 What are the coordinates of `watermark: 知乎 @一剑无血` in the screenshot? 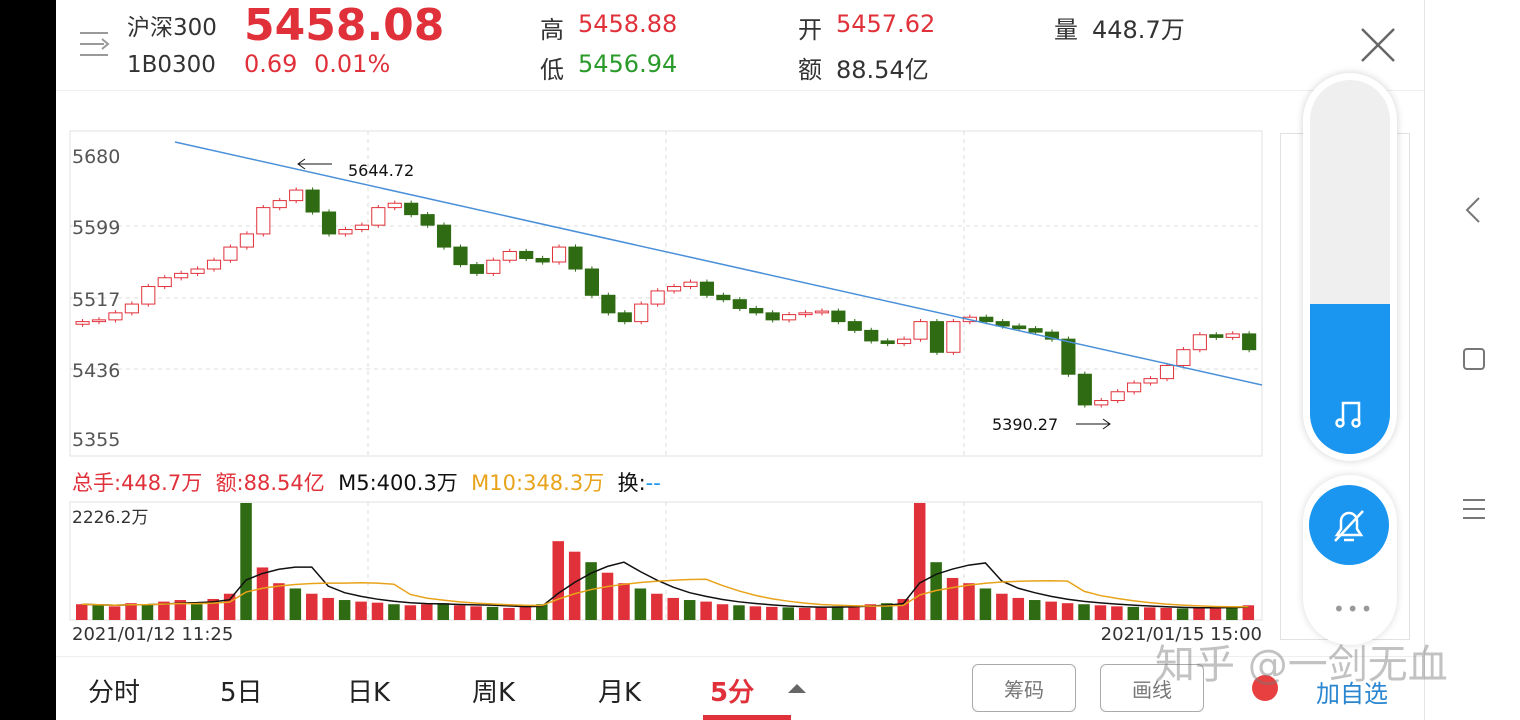 It's located at (1301, 665).